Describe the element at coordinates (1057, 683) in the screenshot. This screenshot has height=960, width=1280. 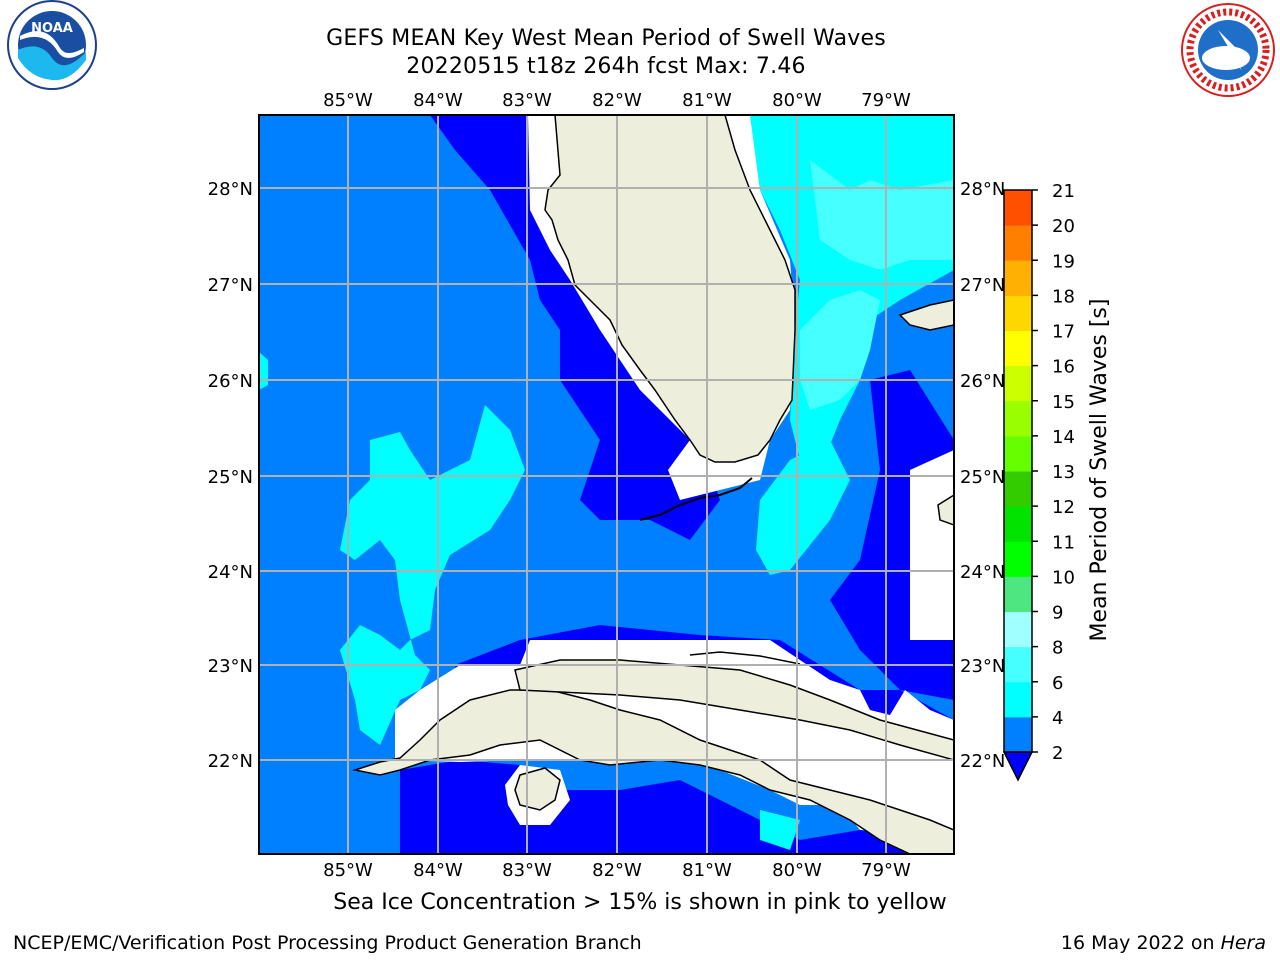
I see `colorbar-tick-label: 6` at that location.